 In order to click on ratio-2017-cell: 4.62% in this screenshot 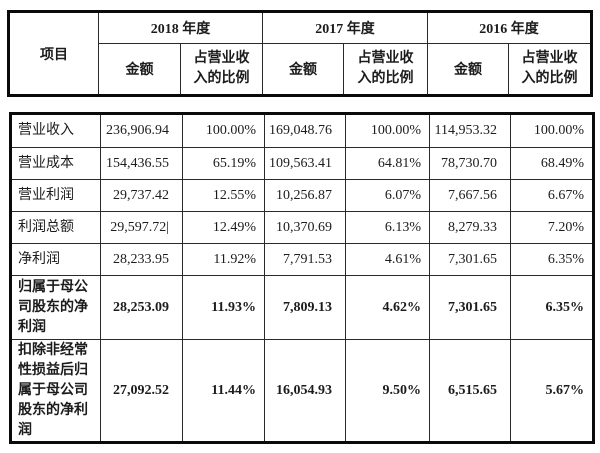, I will do `click(387, 307)`.